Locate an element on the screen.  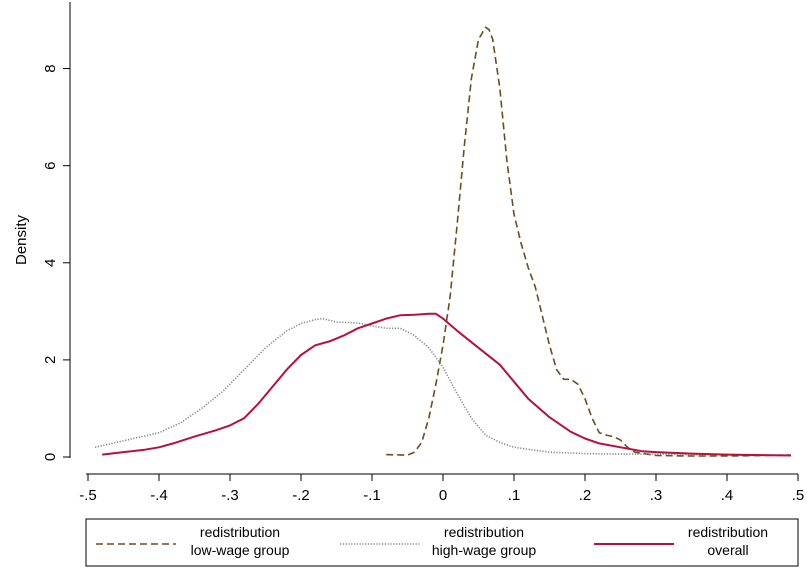
x-tick-label: -.3 is located at coordinates (230, 495).